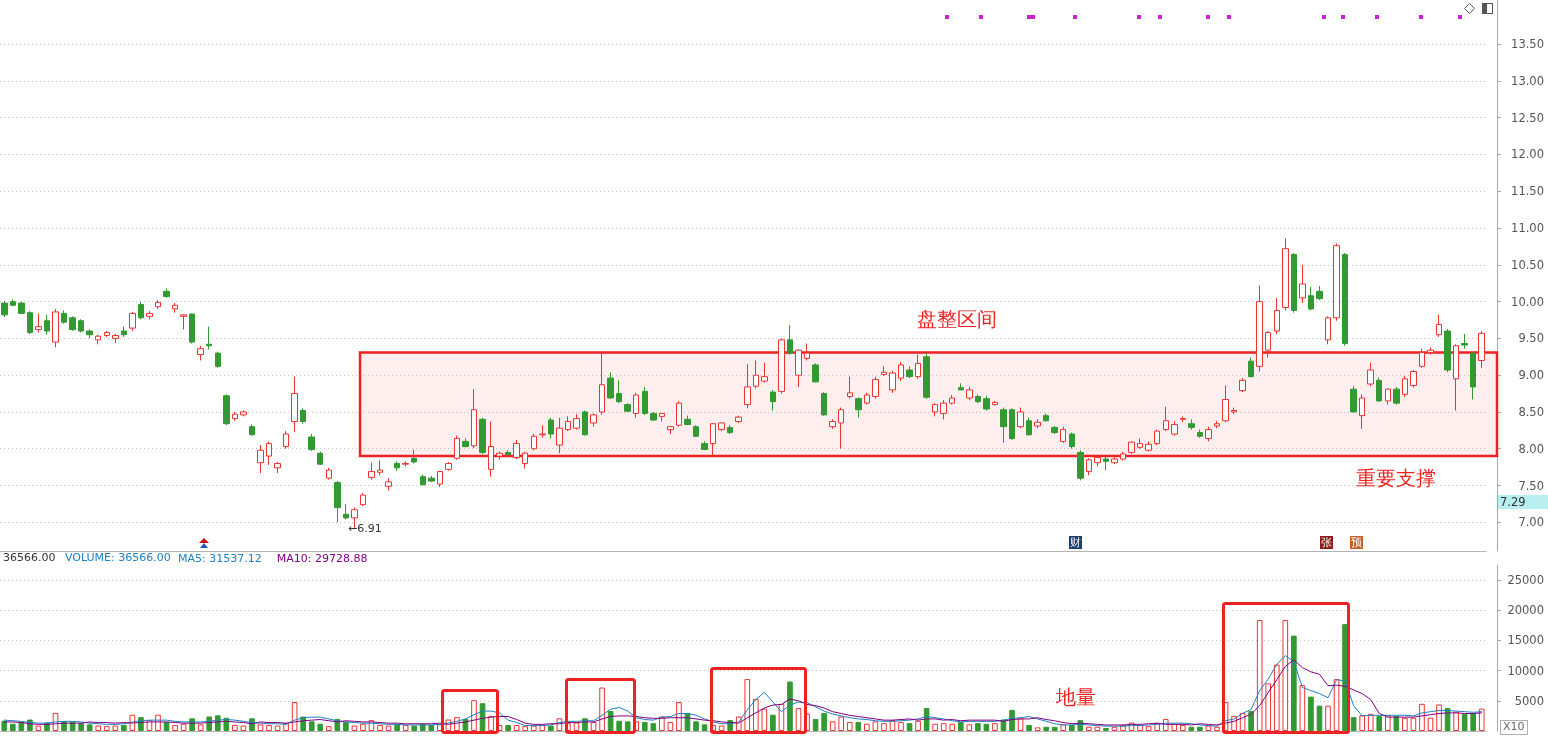 Image resolution: width=1548 pixels, height=736 pixels. Describe the element at coordinates (118, 558) in the screenshot. I see `annotation: VOLUME: 36566.00` at that location.